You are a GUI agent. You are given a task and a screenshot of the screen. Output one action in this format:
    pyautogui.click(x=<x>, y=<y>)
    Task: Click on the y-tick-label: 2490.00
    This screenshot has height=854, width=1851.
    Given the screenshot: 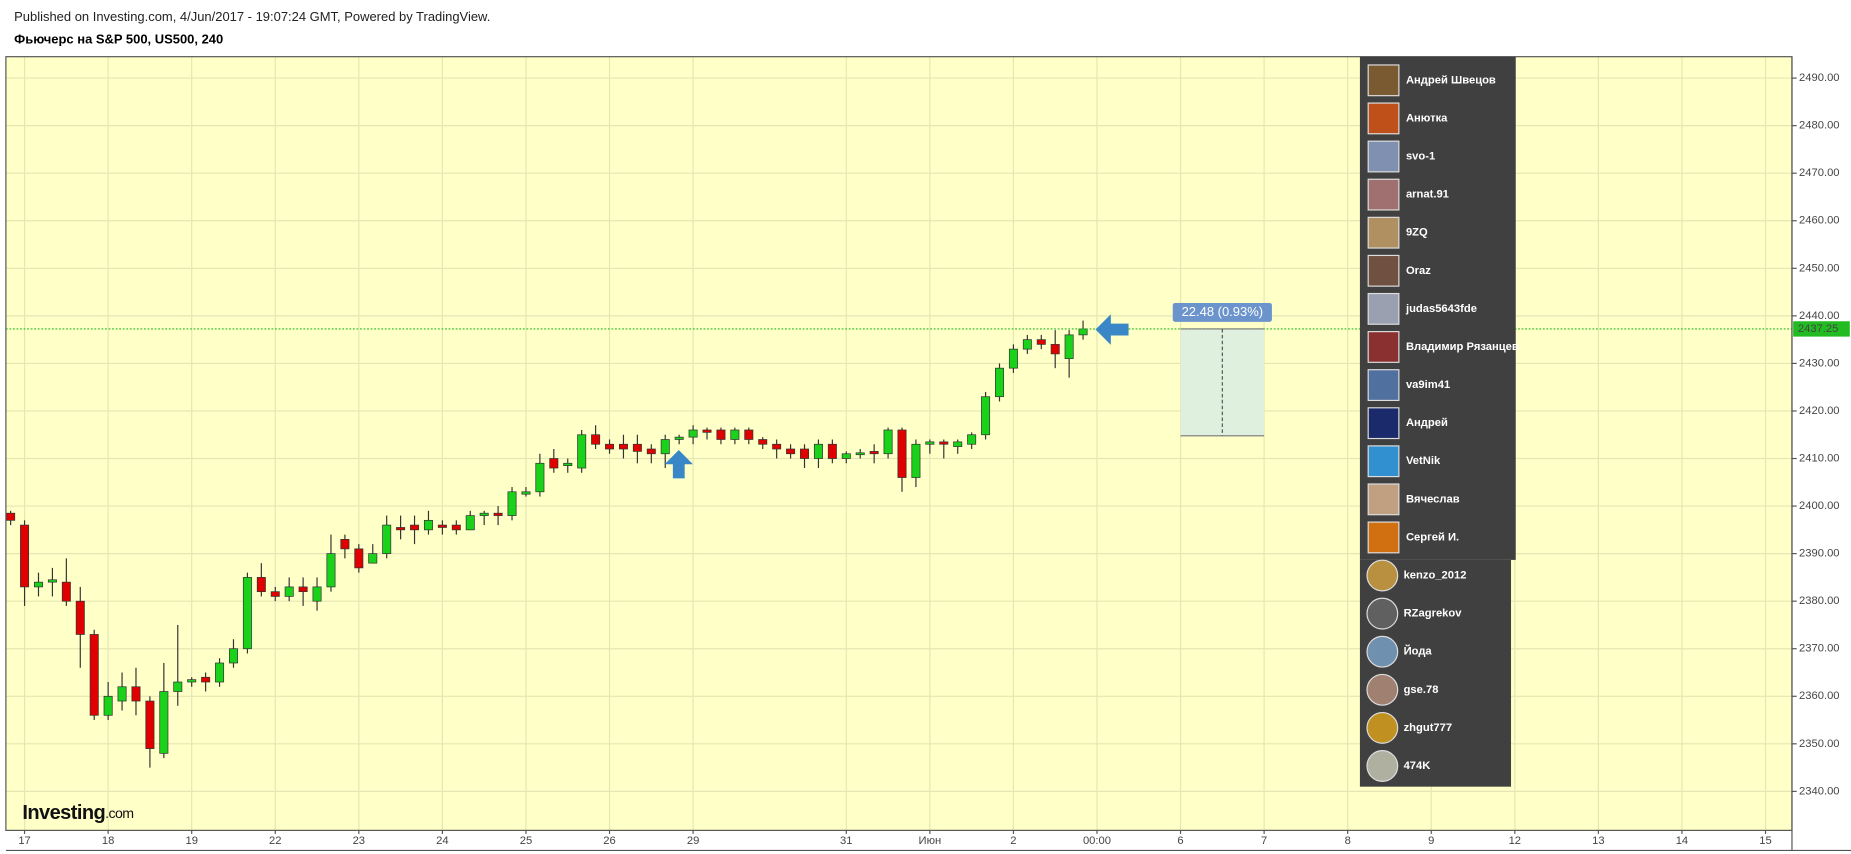 What is the action you would take?
    pyautogui.click(x=1819, y=78)
    